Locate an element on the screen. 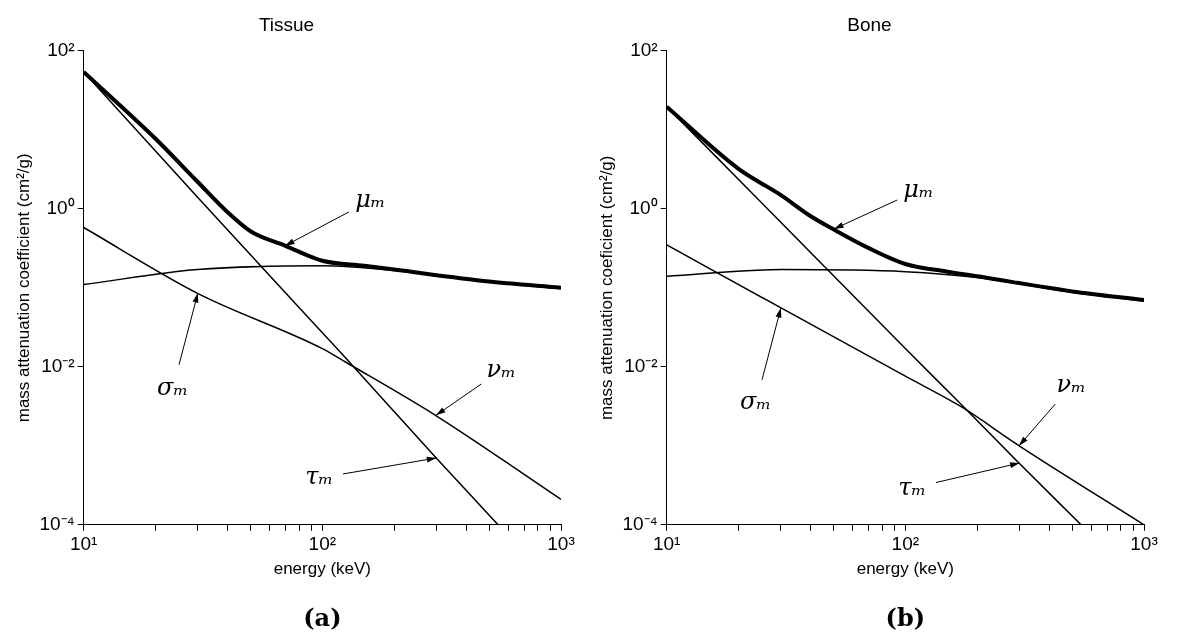 This screenshot has width=1183, height=638. text: (b) is located at coordinates (905, 618).